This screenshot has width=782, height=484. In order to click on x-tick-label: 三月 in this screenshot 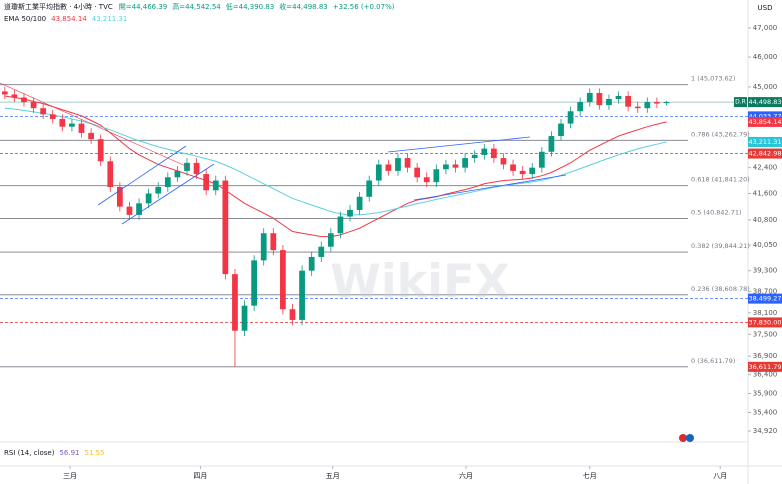, I will do `click(70, 476)`.